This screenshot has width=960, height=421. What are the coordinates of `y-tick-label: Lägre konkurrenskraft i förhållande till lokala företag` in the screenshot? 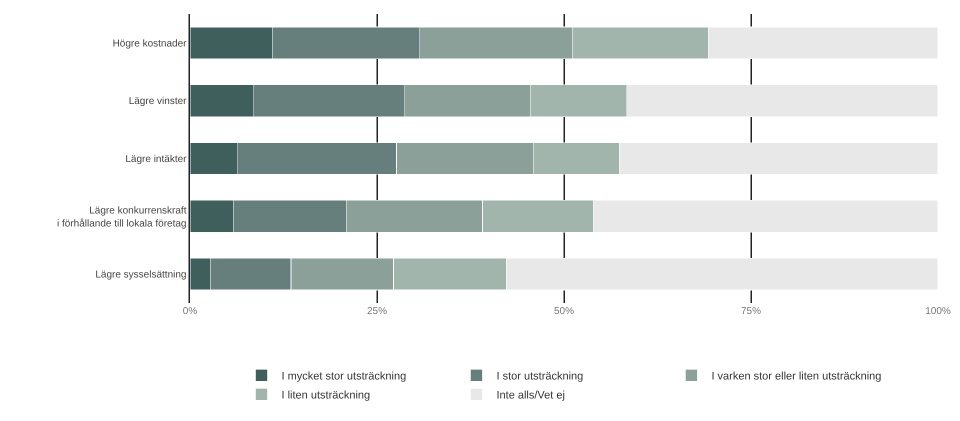 It's located at (121, 217).